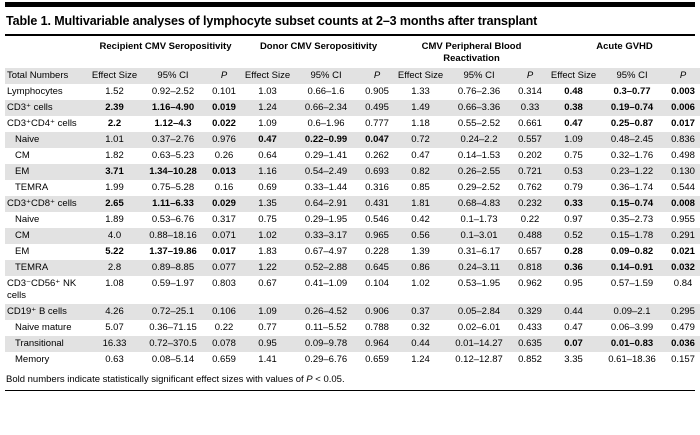 This screenshot has width=700, height=435. Describe the element at coordinates (47, 52) in the screenshot. I see `group-header-spacer` at that location.